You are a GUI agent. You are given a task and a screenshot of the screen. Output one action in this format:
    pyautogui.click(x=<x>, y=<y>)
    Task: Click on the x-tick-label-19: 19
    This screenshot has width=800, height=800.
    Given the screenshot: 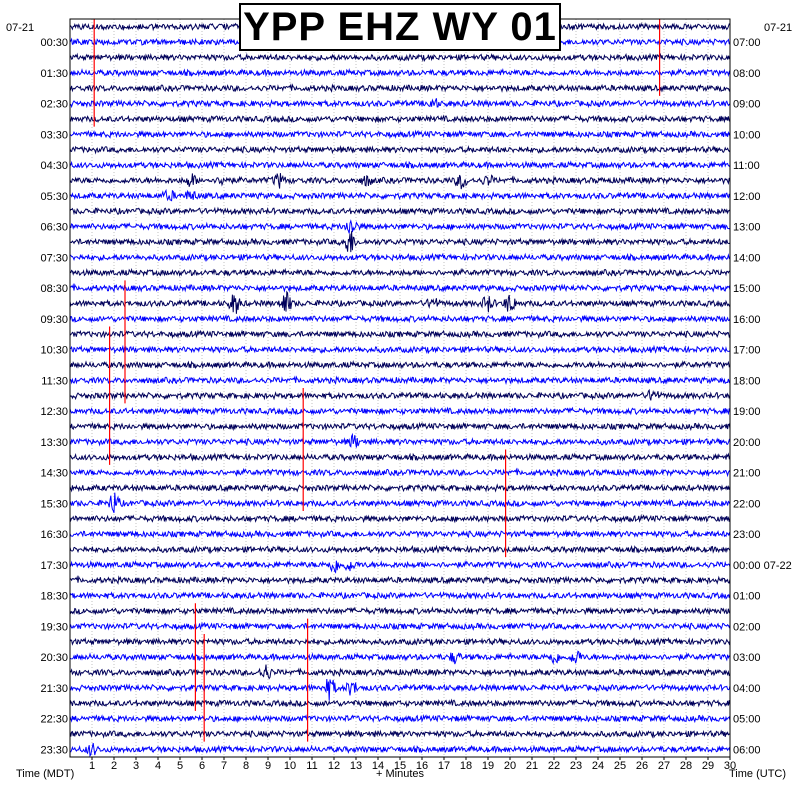 What is the action you would take?
    pyautogui.click(x=488, y=766)
    